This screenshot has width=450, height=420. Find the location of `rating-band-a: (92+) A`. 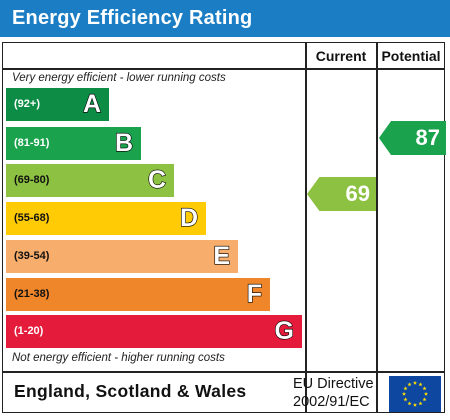

rating-band-a: (92+) A is located at coordinates (57, 104).